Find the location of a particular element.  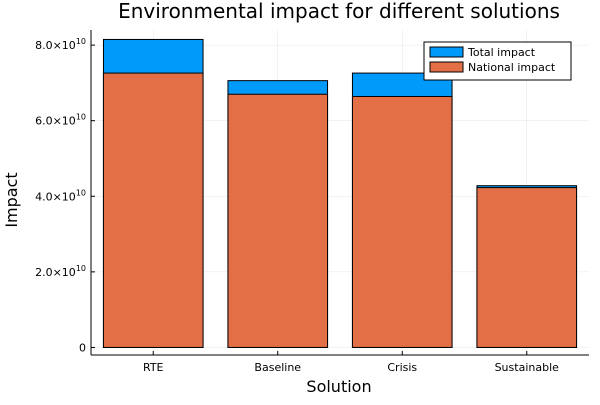

x-tick-label: Crisis is located at coordinates (402, 367).